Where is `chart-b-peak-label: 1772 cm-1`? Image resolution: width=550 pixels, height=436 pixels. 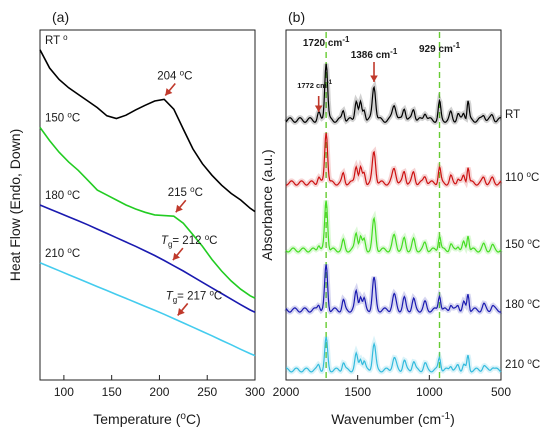 chart-b-peak-label: 1772 cm-1 is located at coordinates (315, 85).